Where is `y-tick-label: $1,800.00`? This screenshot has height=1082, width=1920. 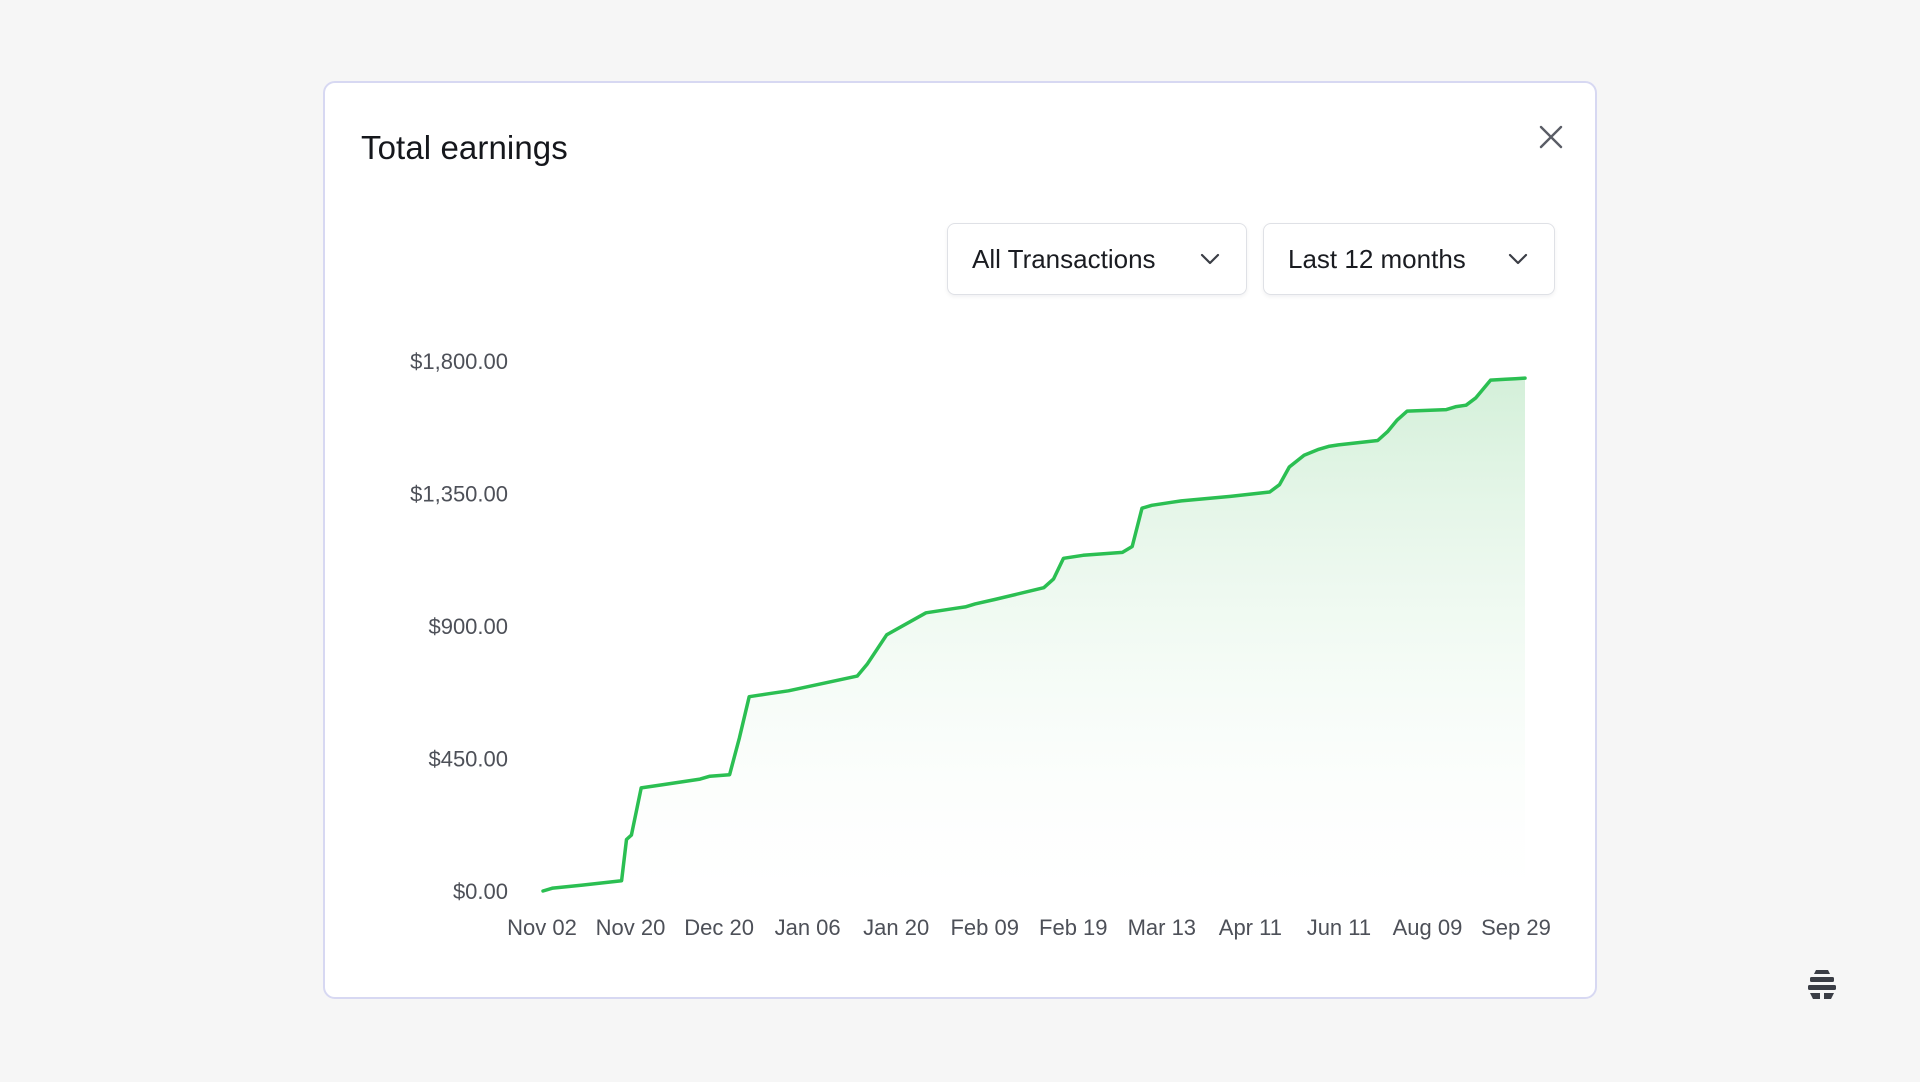 y-tick-label: $1,800.00 is located at coordinates (459, 361).